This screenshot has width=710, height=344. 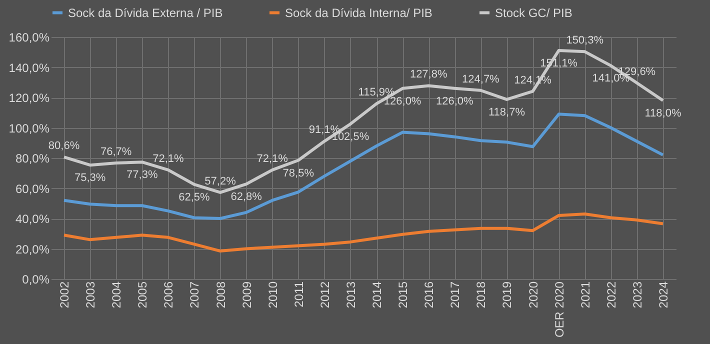 What do you see at coordinates (246, 197) in the screenshot?
I see `data-label: 62,8%` at bounding box center [246, 197].